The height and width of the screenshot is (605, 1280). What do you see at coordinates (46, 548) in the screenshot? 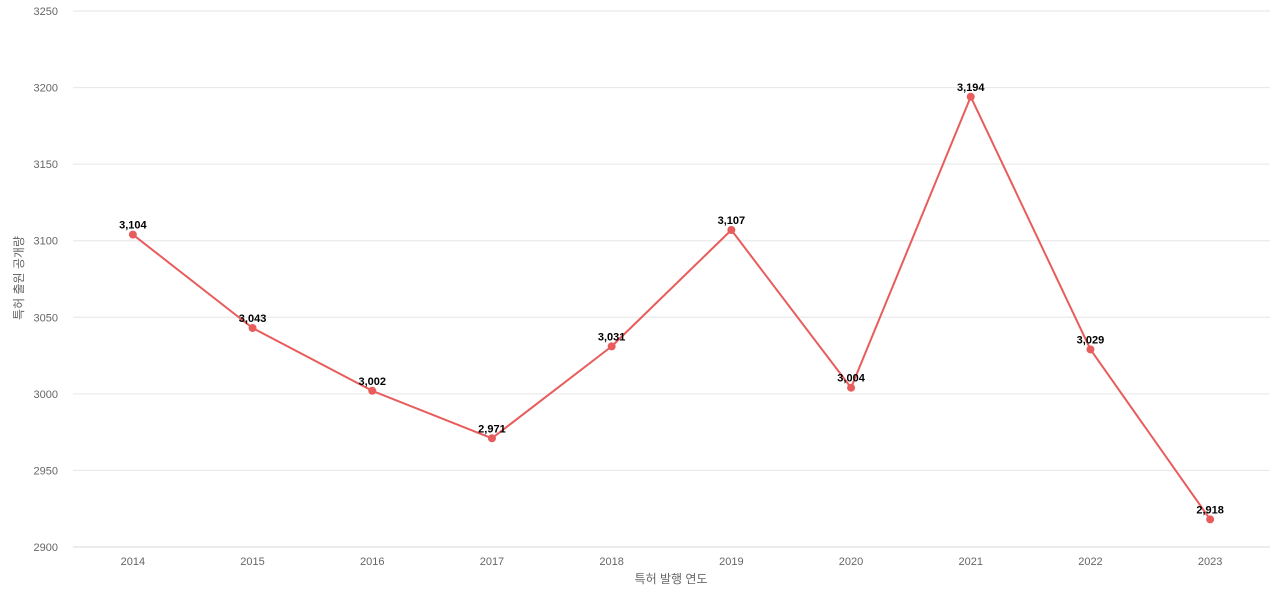
I see `y-tick-label: 2900` at bounding box center [46, 548].